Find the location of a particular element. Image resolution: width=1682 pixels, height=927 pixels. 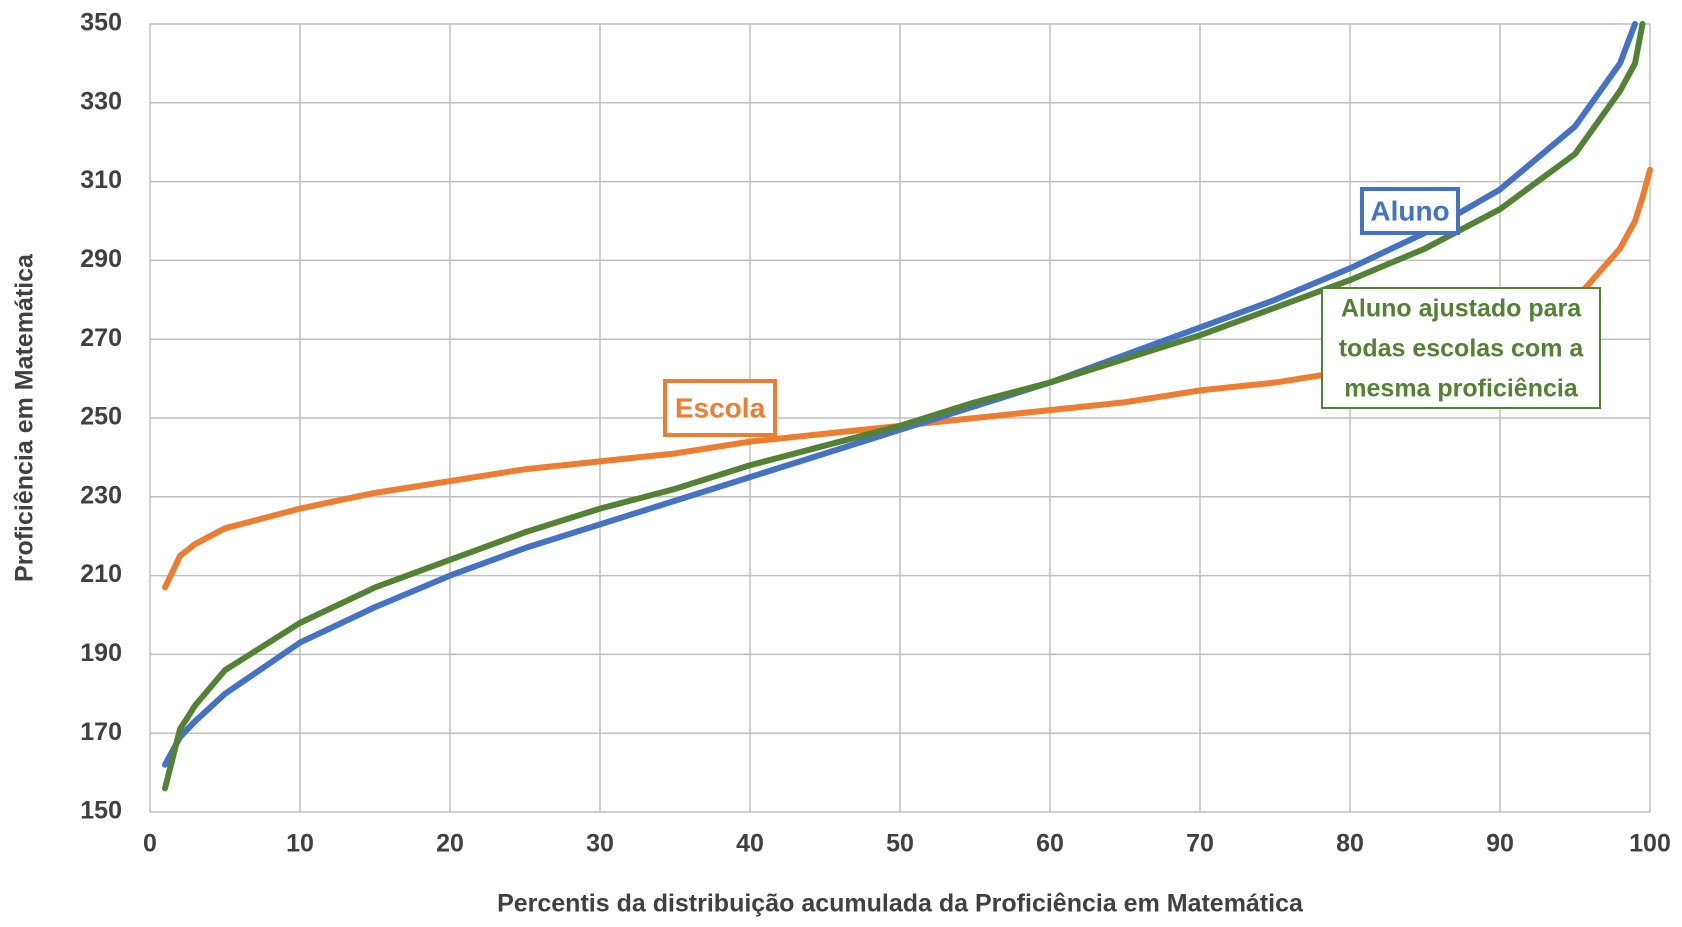

label-text: Aluno is located at coordinates (1409, 210).